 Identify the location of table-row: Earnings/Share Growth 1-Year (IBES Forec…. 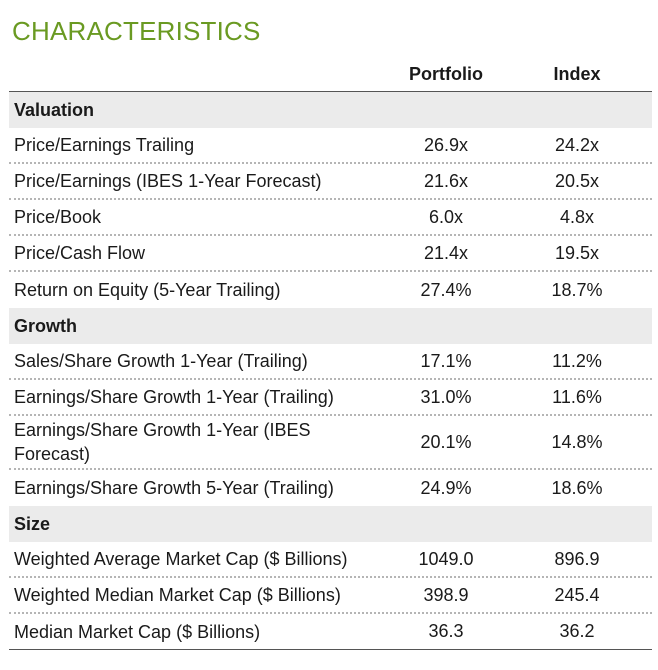
(330, 443).